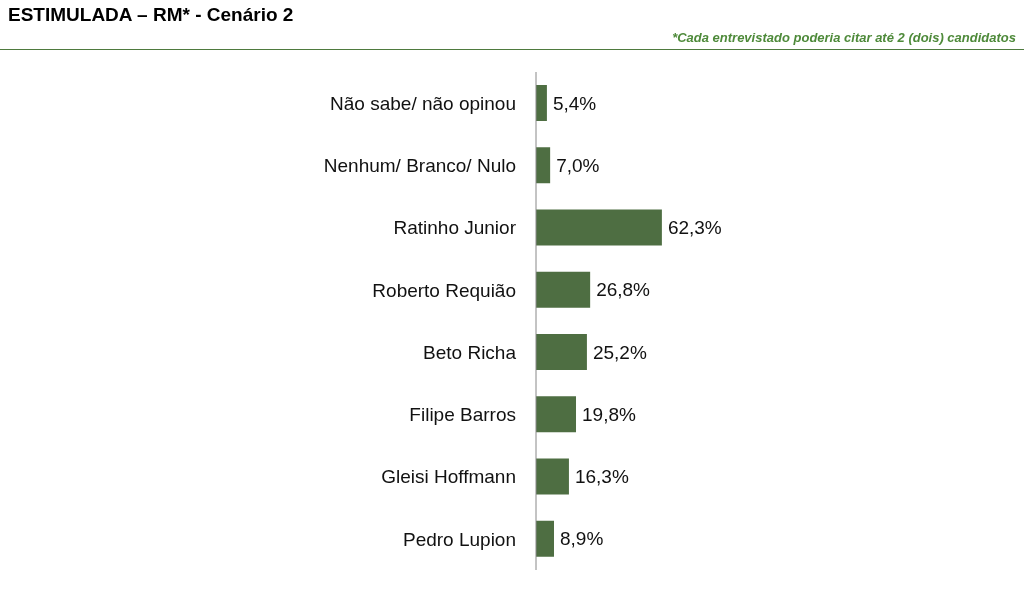 This screenshot has width=1024, height=598. I want to click on y-tick-label: Roberto Requião, so click(444, 290).